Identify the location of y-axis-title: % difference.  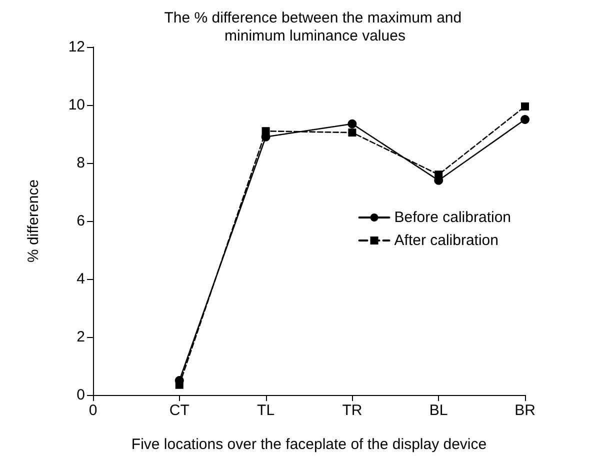
(33, 221).